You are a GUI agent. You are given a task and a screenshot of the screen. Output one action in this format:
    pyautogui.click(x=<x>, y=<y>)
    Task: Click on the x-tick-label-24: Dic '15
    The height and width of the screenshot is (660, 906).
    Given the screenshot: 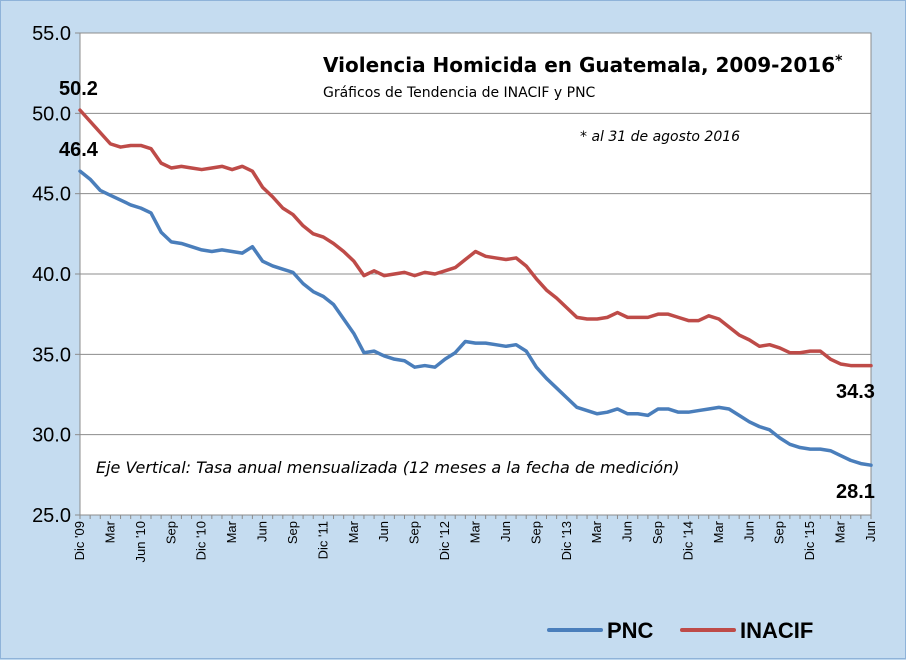 What is the action you would take?
    pyautogui.click(x=809, y=540)
    